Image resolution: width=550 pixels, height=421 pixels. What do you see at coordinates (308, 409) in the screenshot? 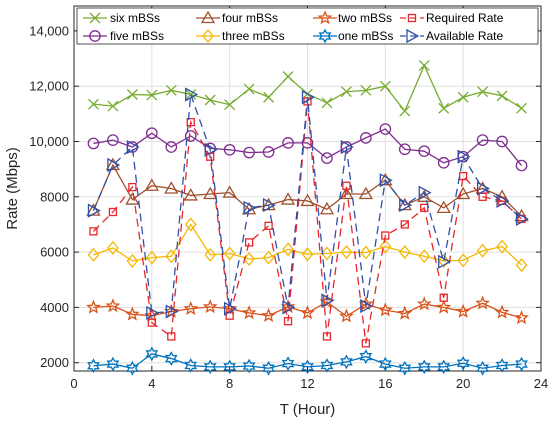
I see `x-axis-label: T (Hour)` at bounding box center [308, 409].